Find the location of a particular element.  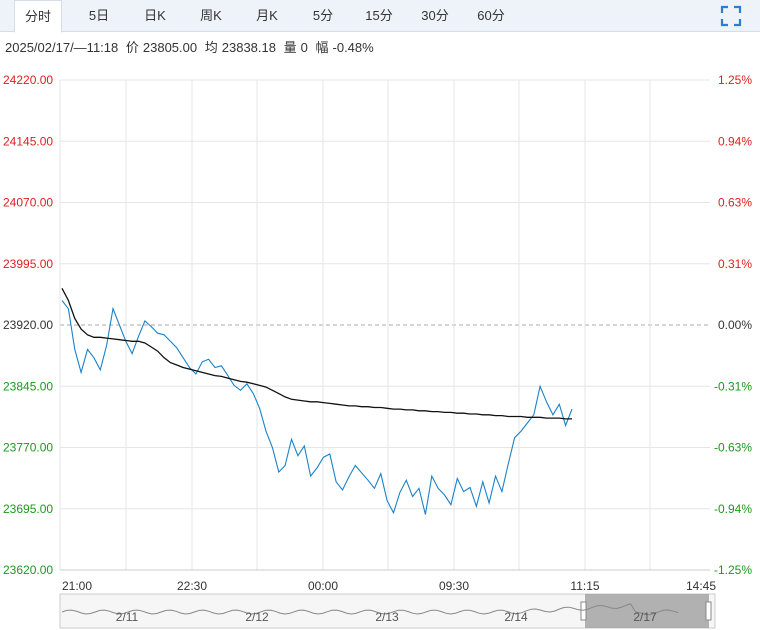

tab-daily-k: 日K is located at coordinates (155, 15).